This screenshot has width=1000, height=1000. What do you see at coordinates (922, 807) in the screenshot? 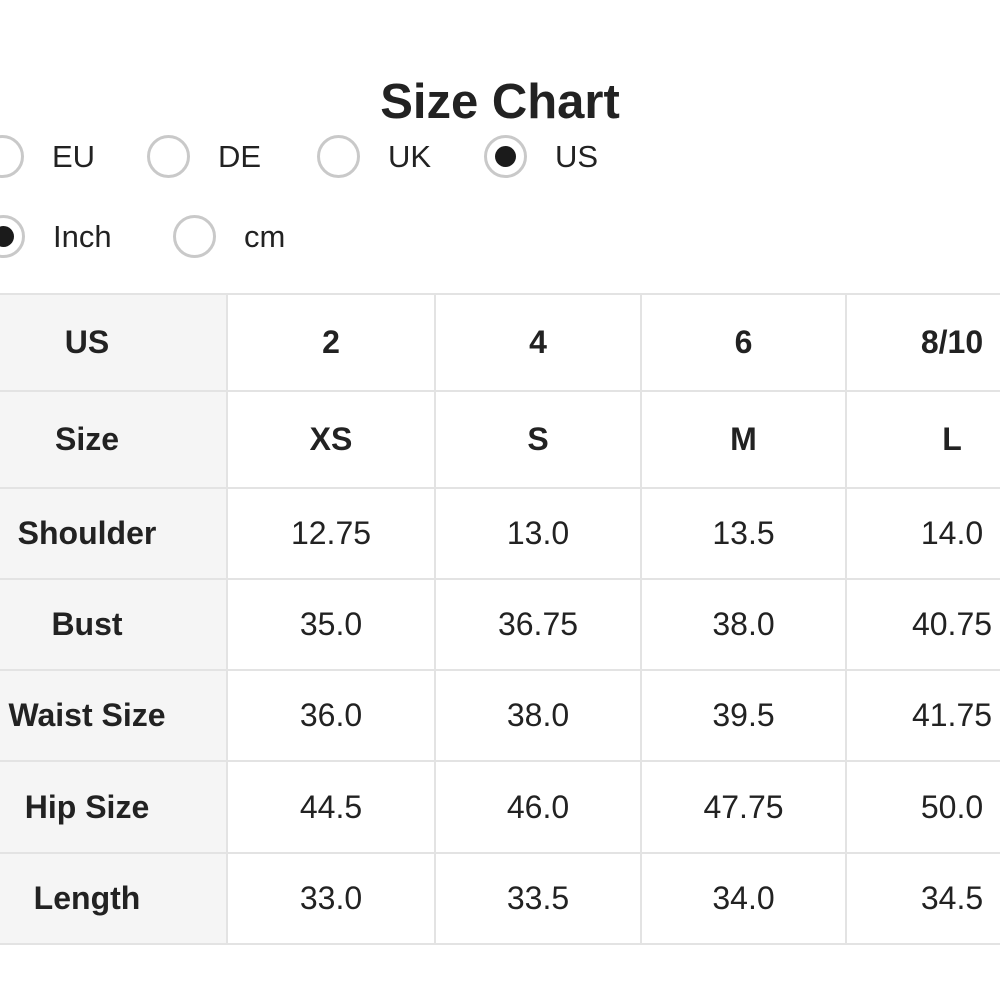
I see `table-cell: 50.0` at bounding box center [922, 807].